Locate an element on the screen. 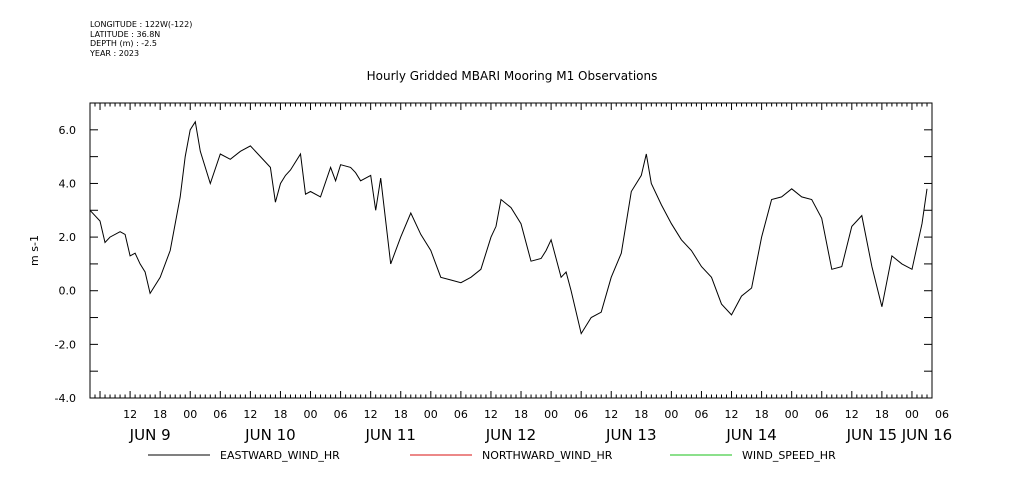 This screenshot has width=1009, height=504. y-tick-label: 0.0 is located at coordinates (68, 291).